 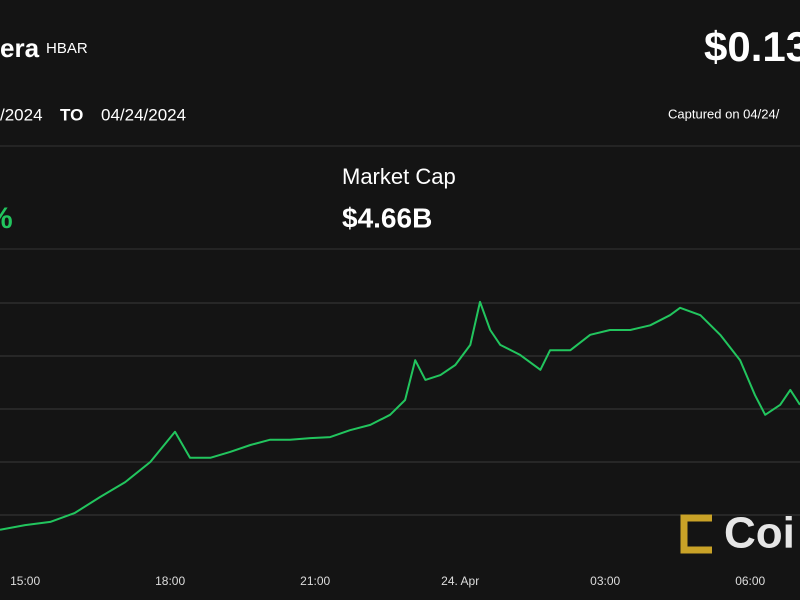 What do you see at coordinates (605, 581) in the screenshot?
I see `x-tick-label: 03:00` at bounding box center [605, 581].